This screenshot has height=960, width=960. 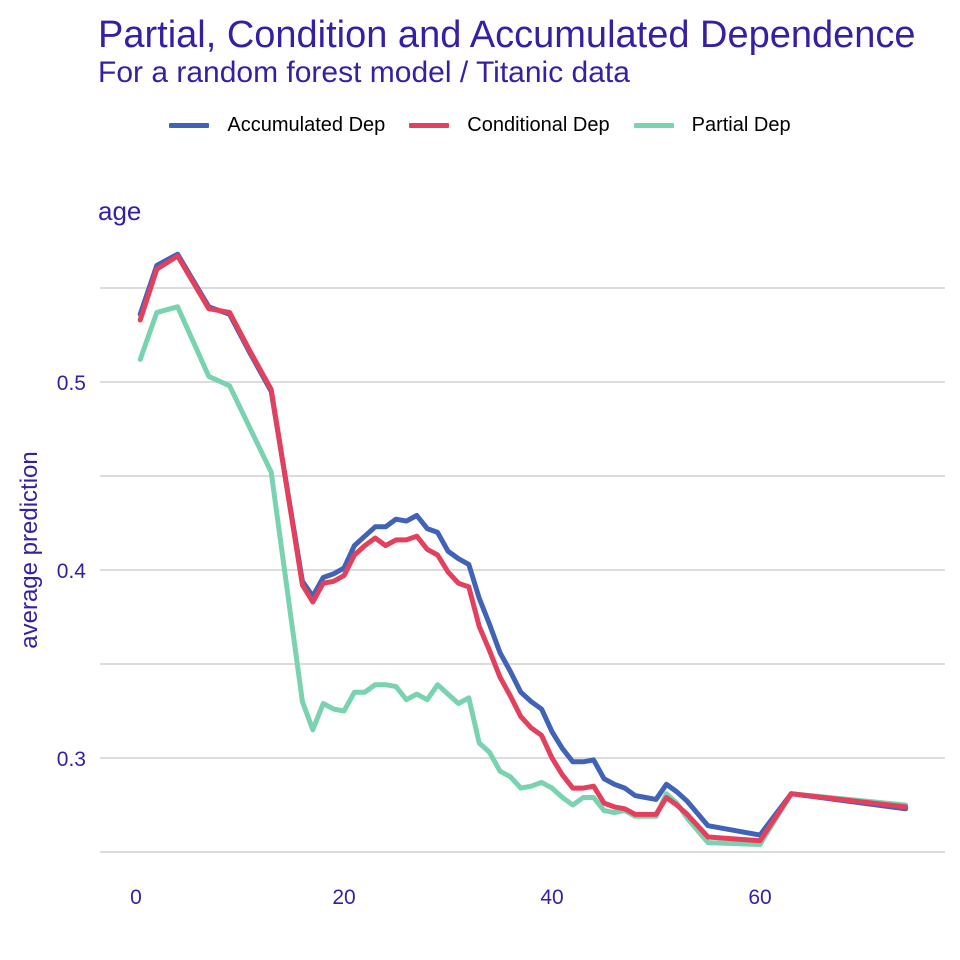 I want to click on y-tick-label-1: 0.4, so click(x=72, y=571).